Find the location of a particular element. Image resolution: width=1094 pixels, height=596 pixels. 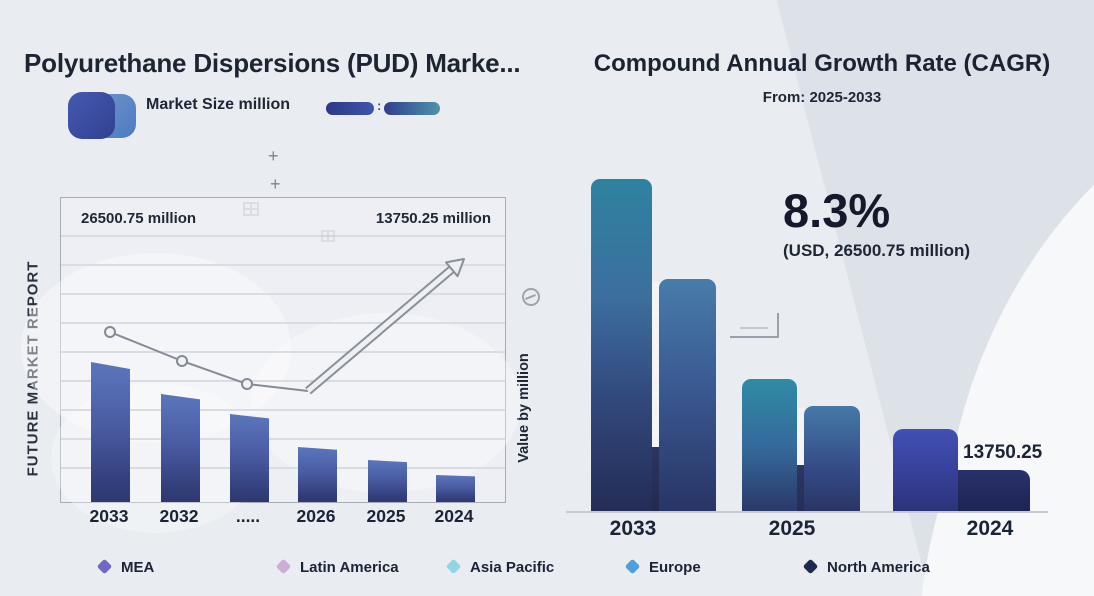

bar-2024 is located at coordinates (455, 488).